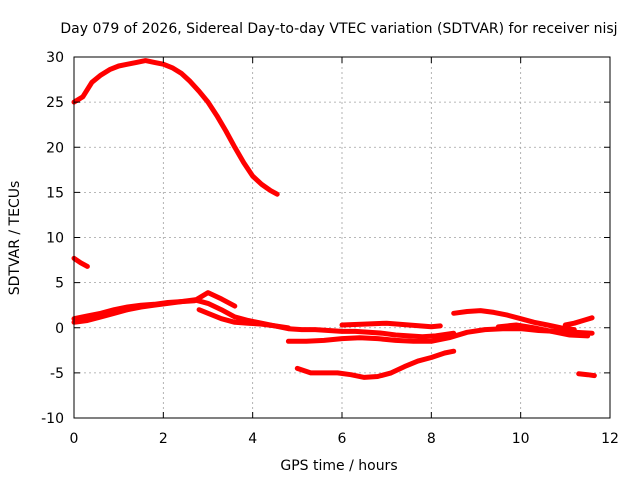  What do you see at coordinates (52, 419) in the screenshot?
I see `y-tick-label: -10` at bounding box center [52, 419].